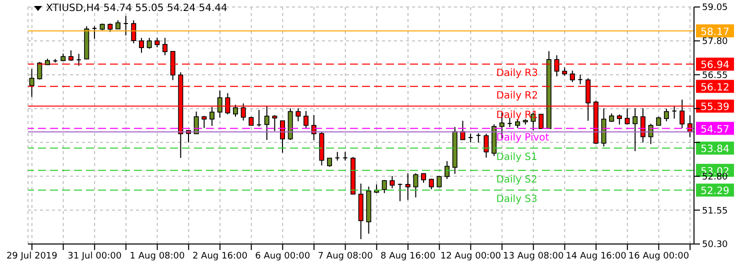 The width and height of the screenshot is (736, 264). What do you see at coordinates (715, 108) in the screenshot?
I see `annotation: 55.39` at bounding box center [715, 108].